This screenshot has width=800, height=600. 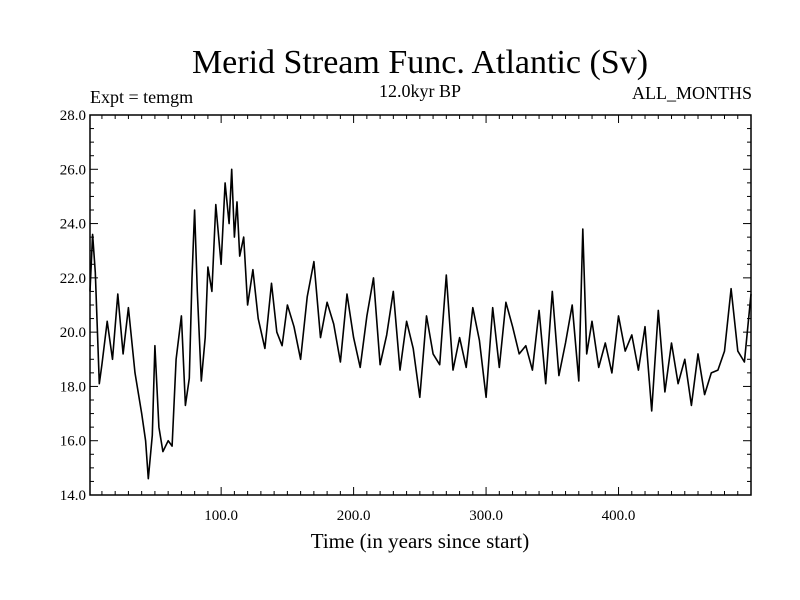 I want to click on x-tick-label: 200.0, so click(x=354, y=516).